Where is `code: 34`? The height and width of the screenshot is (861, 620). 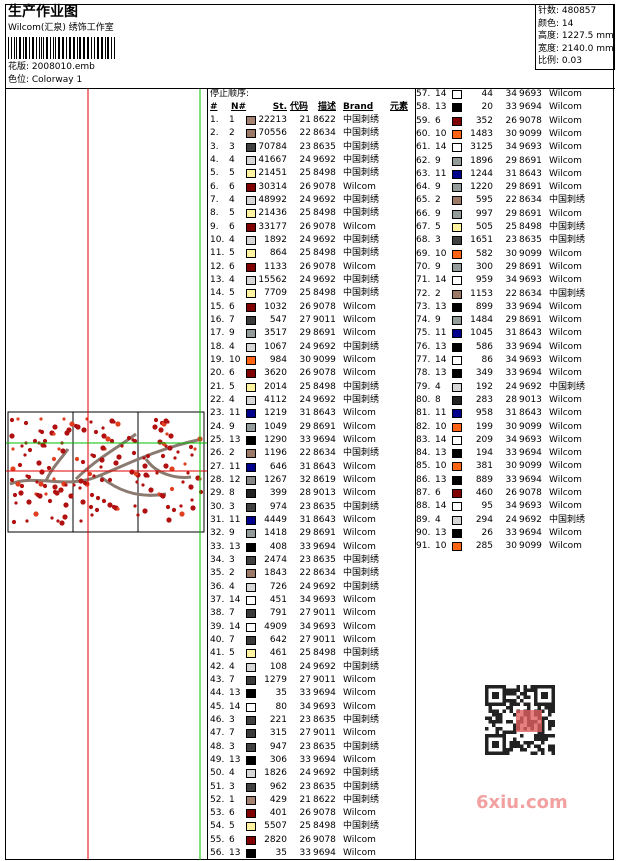
code: 34 is located at coordinates (305, 626).